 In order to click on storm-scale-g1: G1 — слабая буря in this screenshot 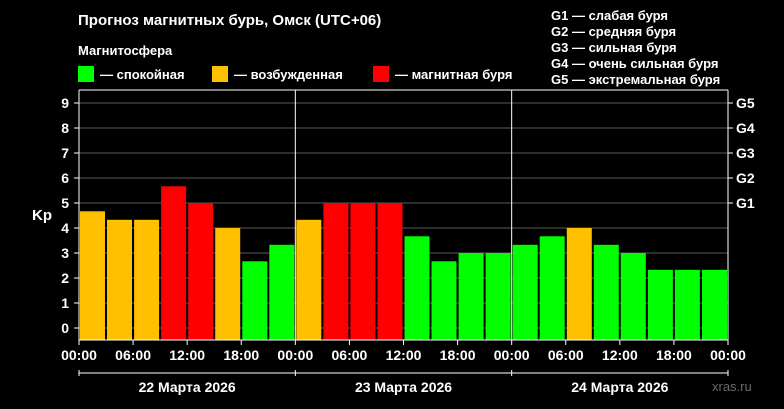, I will do `click(610, 15)`.